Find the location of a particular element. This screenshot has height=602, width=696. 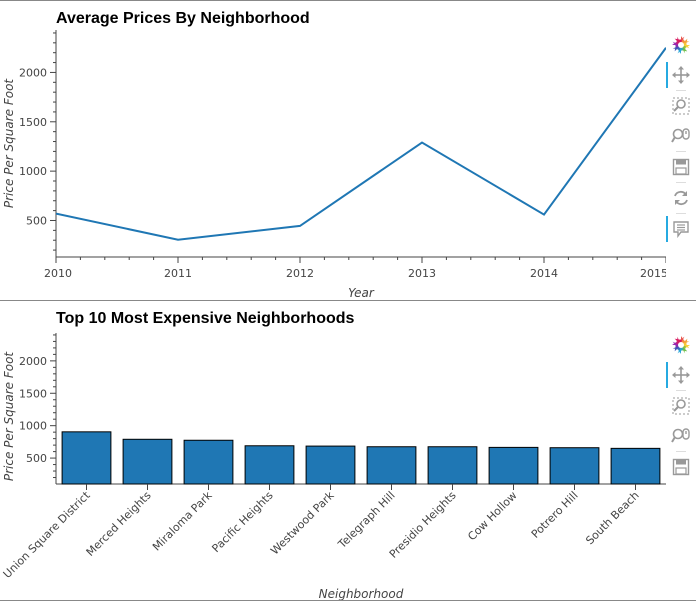

bar-y-tick-label: 500 is located at coordinates (36, 458).